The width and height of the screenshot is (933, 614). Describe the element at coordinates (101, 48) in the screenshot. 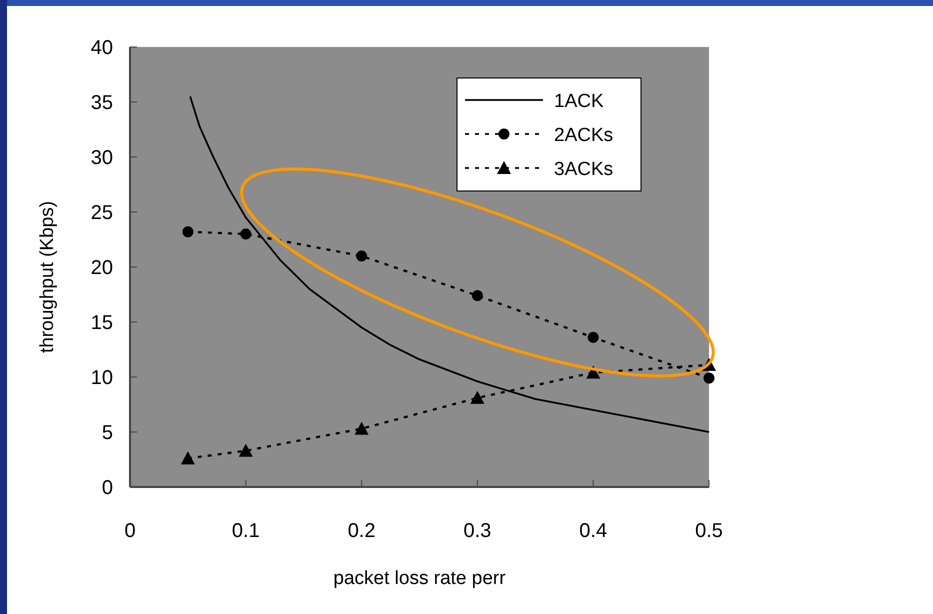

I see `y-tick-label: 40` at that location.